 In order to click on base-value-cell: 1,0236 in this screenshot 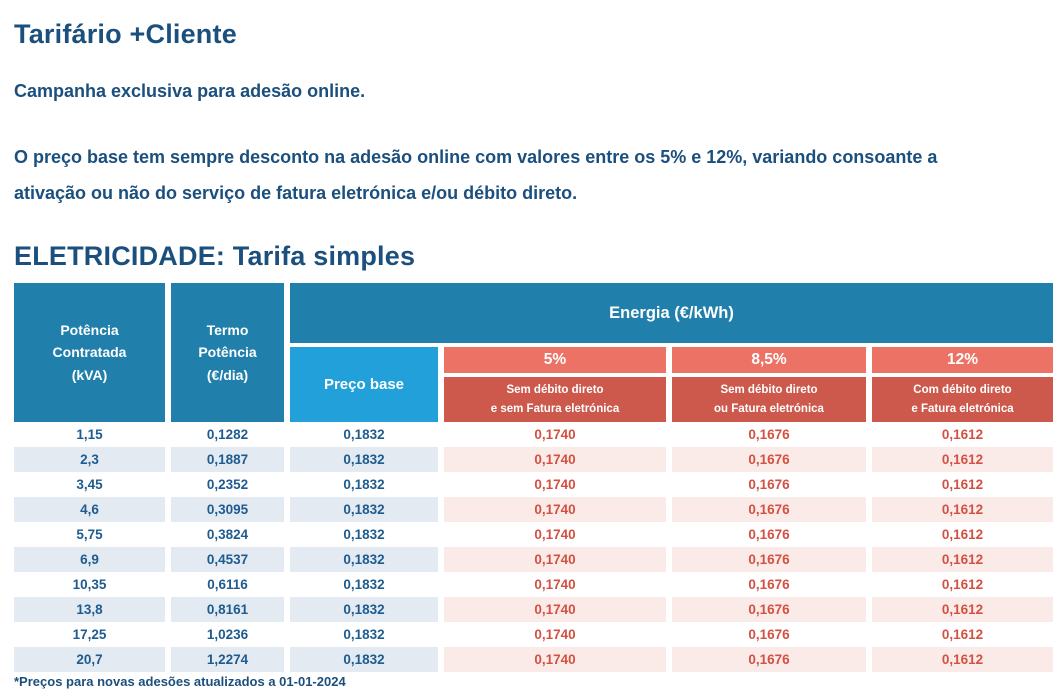, I will do `click(227, 634)`.